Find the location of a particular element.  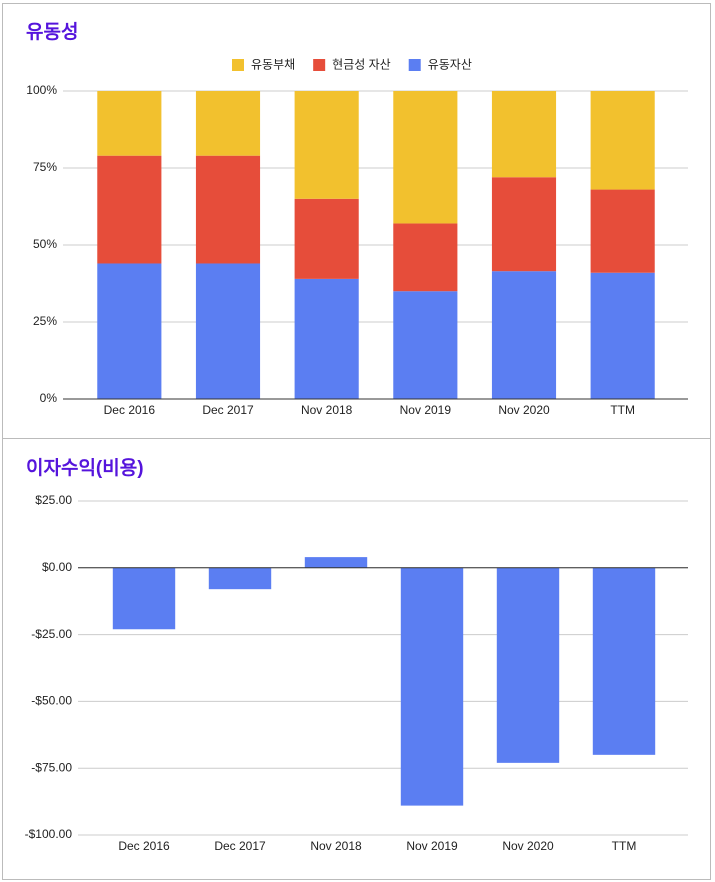

y-tick-label: -$50.00 is located at coordinates (51, 701).